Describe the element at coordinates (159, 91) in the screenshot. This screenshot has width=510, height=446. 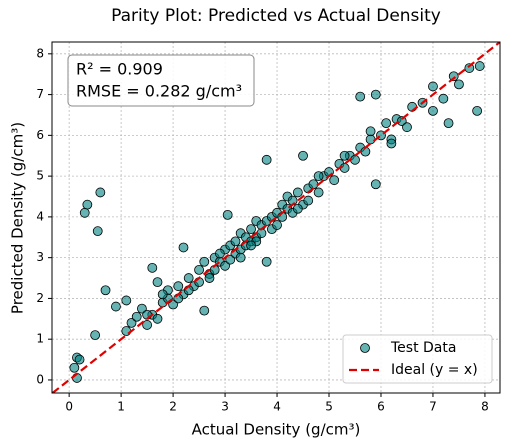
I see `annotation: RMSE = 0.282 g/cm³` at that location.